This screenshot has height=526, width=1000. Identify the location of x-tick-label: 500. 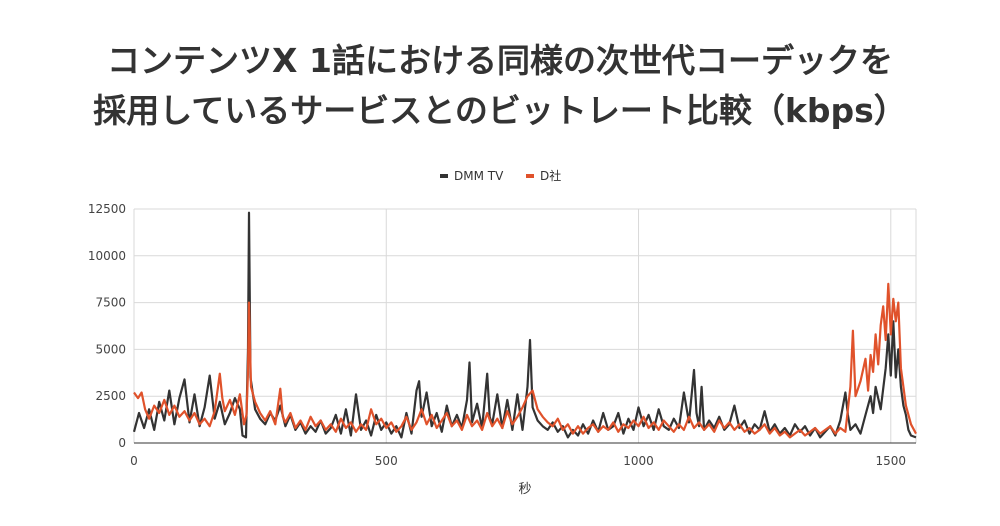
(386, 461).